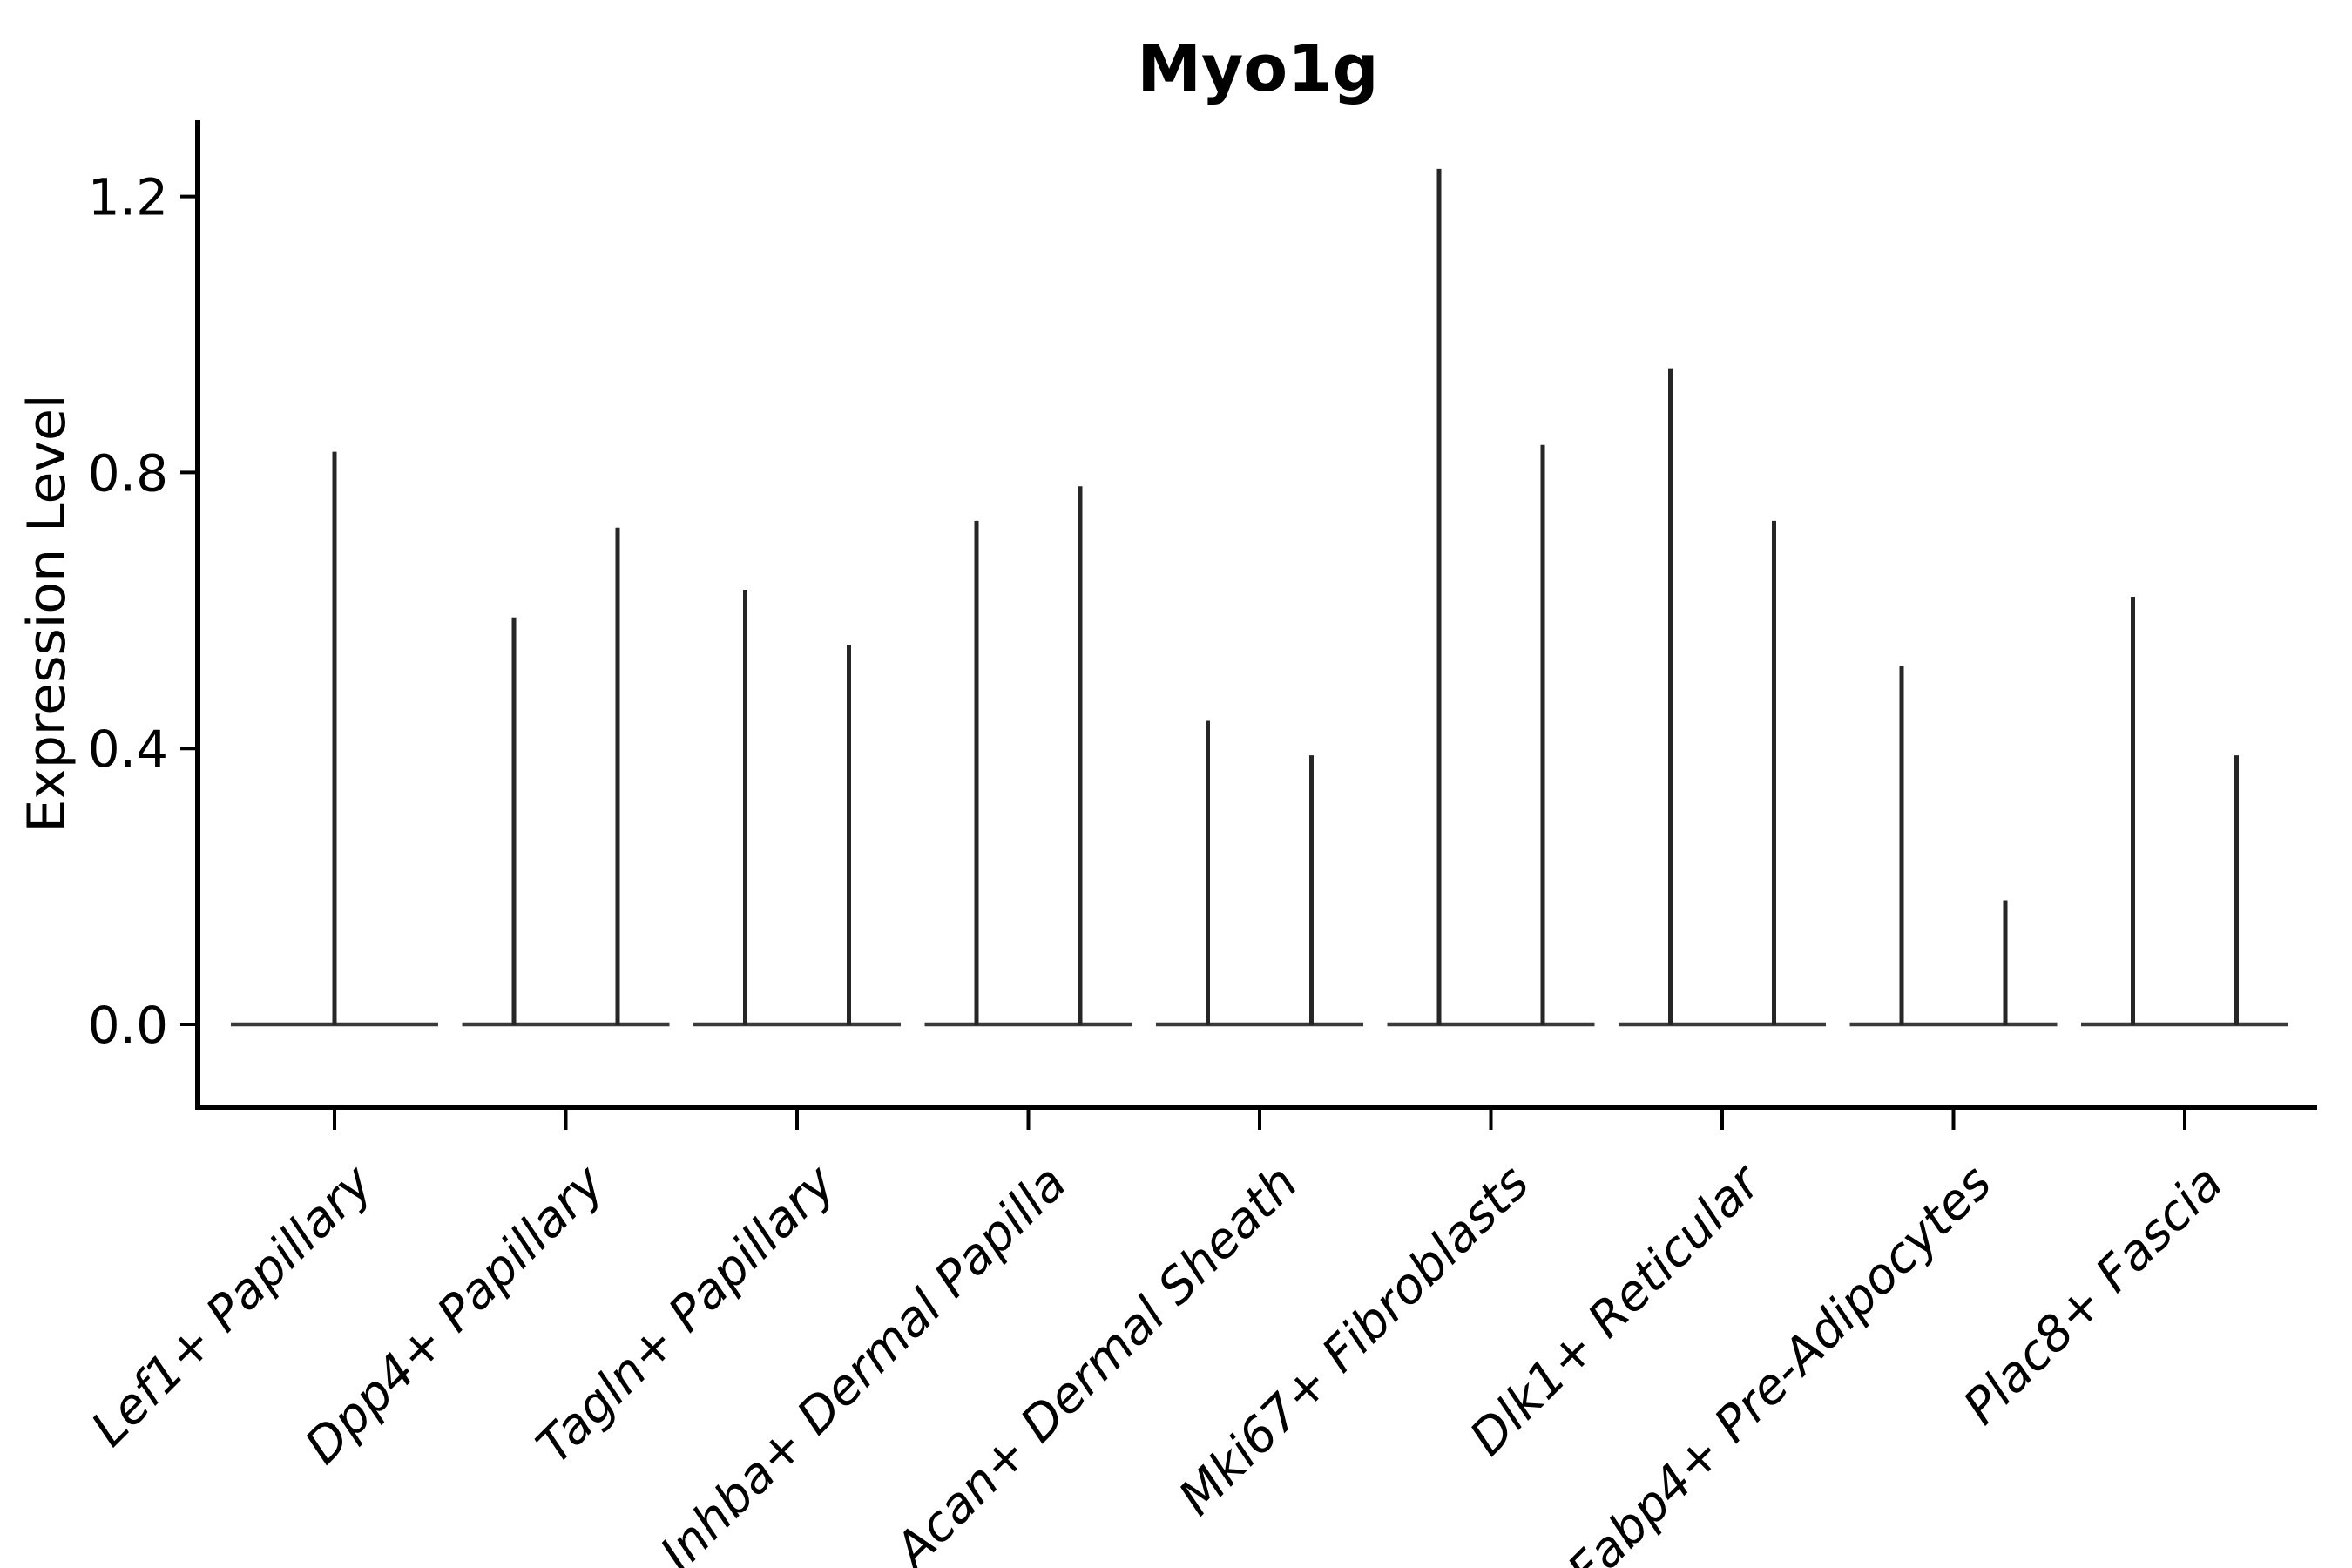  I want to click on x-tick-label: Inhba+ Dermal Papilla, so click(864, 1361).